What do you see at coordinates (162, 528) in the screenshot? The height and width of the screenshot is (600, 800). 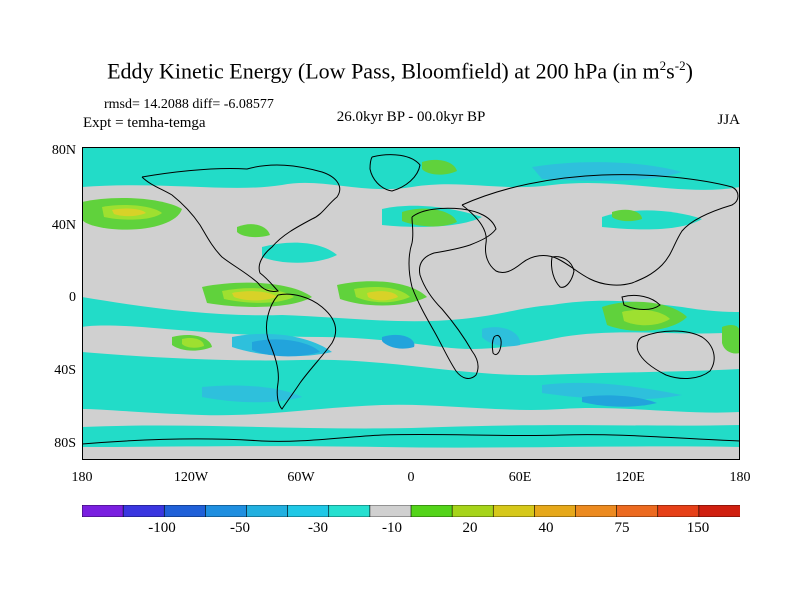 I see `colorbar-label-minus100: -100` at bounding box center [162, 528].